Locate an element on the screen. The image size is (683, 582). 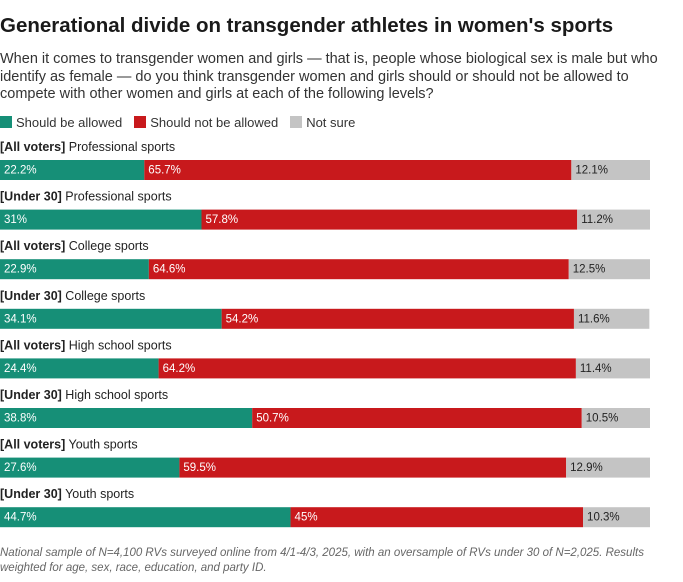
row-label: [Under 30] High school sports is located at coordinates (84, 395).